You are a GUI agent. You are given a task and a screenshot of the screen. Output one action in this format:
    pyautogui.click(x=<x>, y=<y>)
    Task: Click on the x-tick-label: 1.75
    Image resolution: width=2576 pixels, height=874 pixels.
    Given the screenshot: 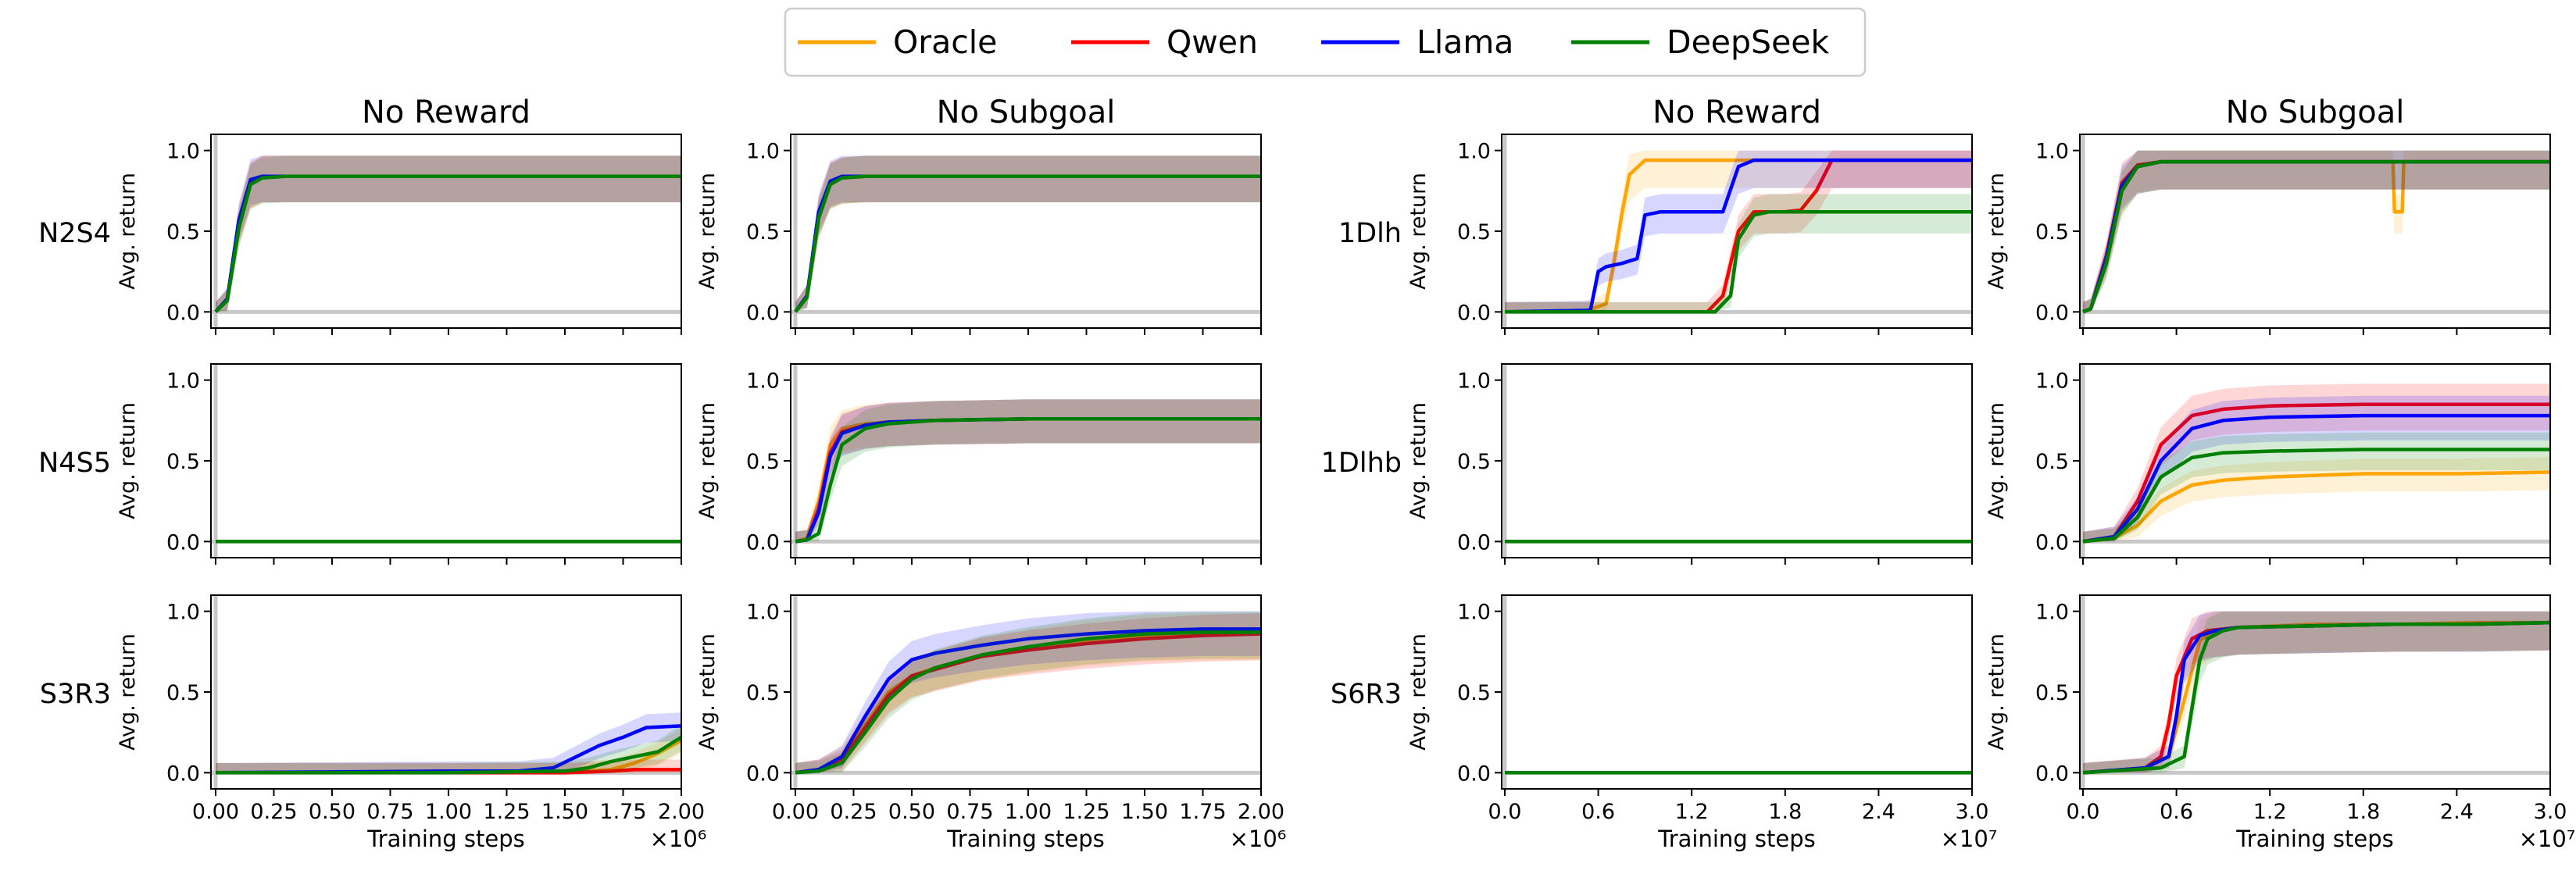 What is the action you would take?
    pyautogui.click(x=622, y=812)
    